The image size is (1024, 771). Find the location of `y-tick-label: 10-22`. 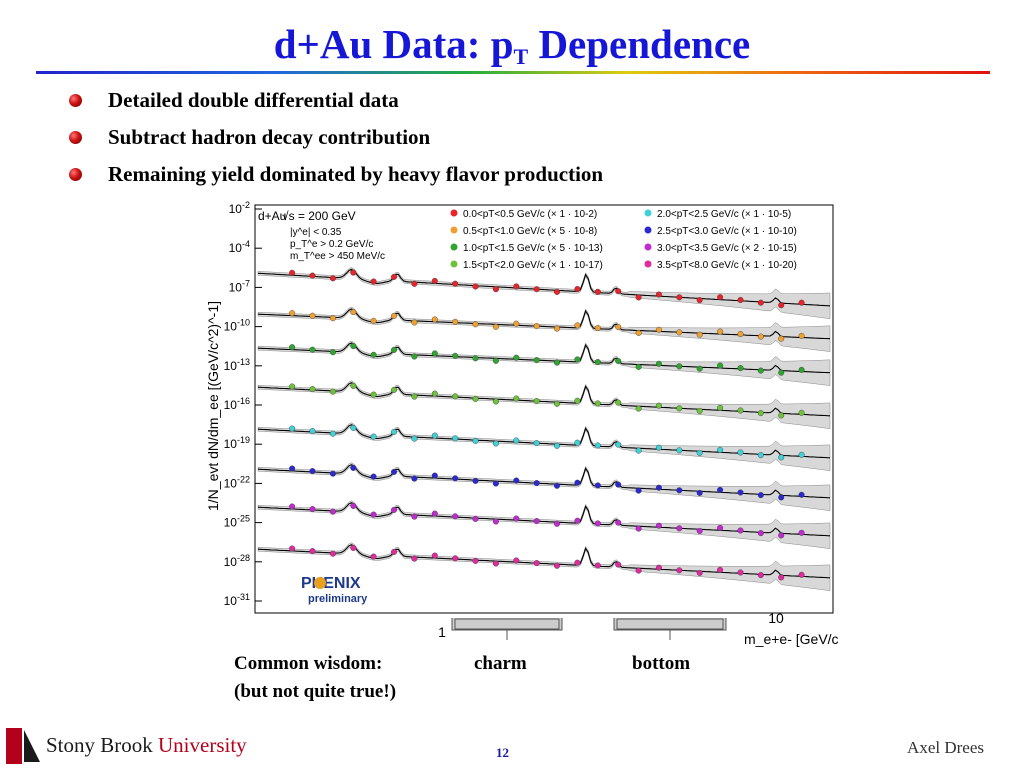

y-tick-label: 10-22 is located at coordinates (237, 482).